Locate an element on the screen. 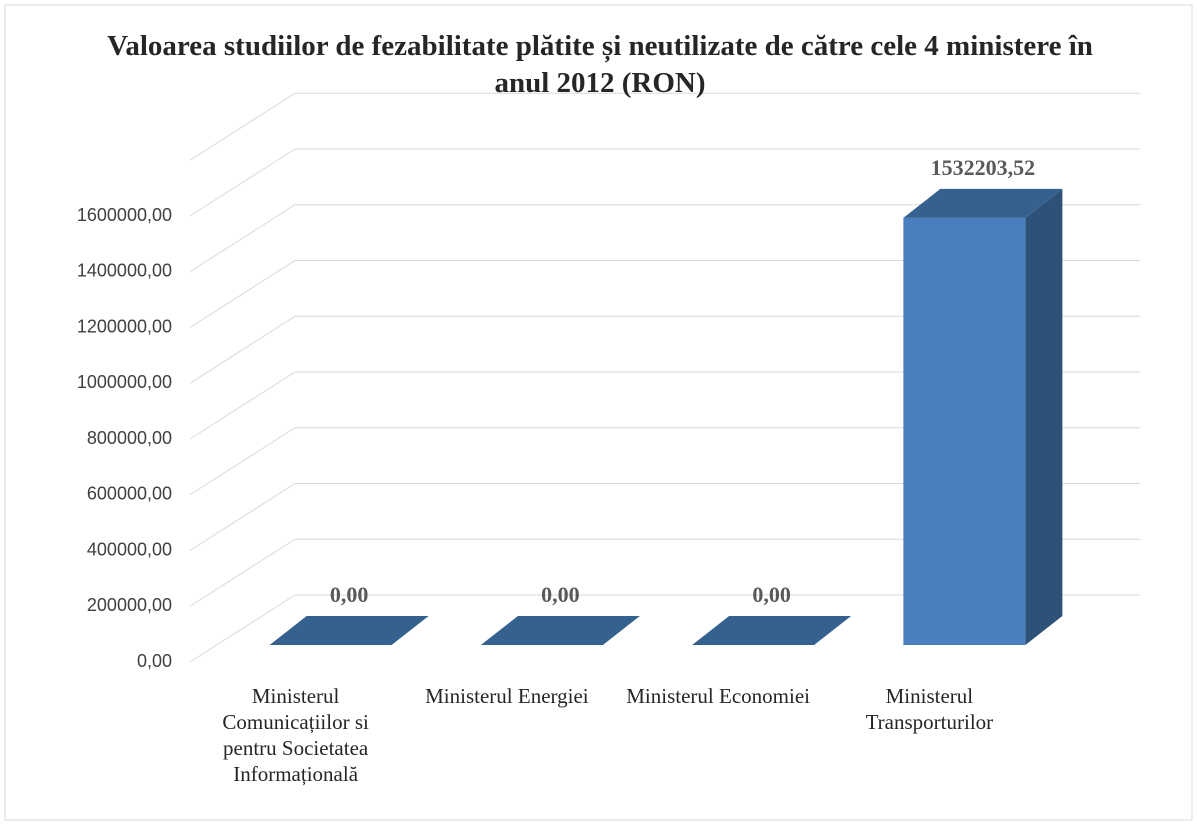 This screenshot has width=1197, height=825. y-tick-label: 800000,00 is located at coordinates (129, 438).